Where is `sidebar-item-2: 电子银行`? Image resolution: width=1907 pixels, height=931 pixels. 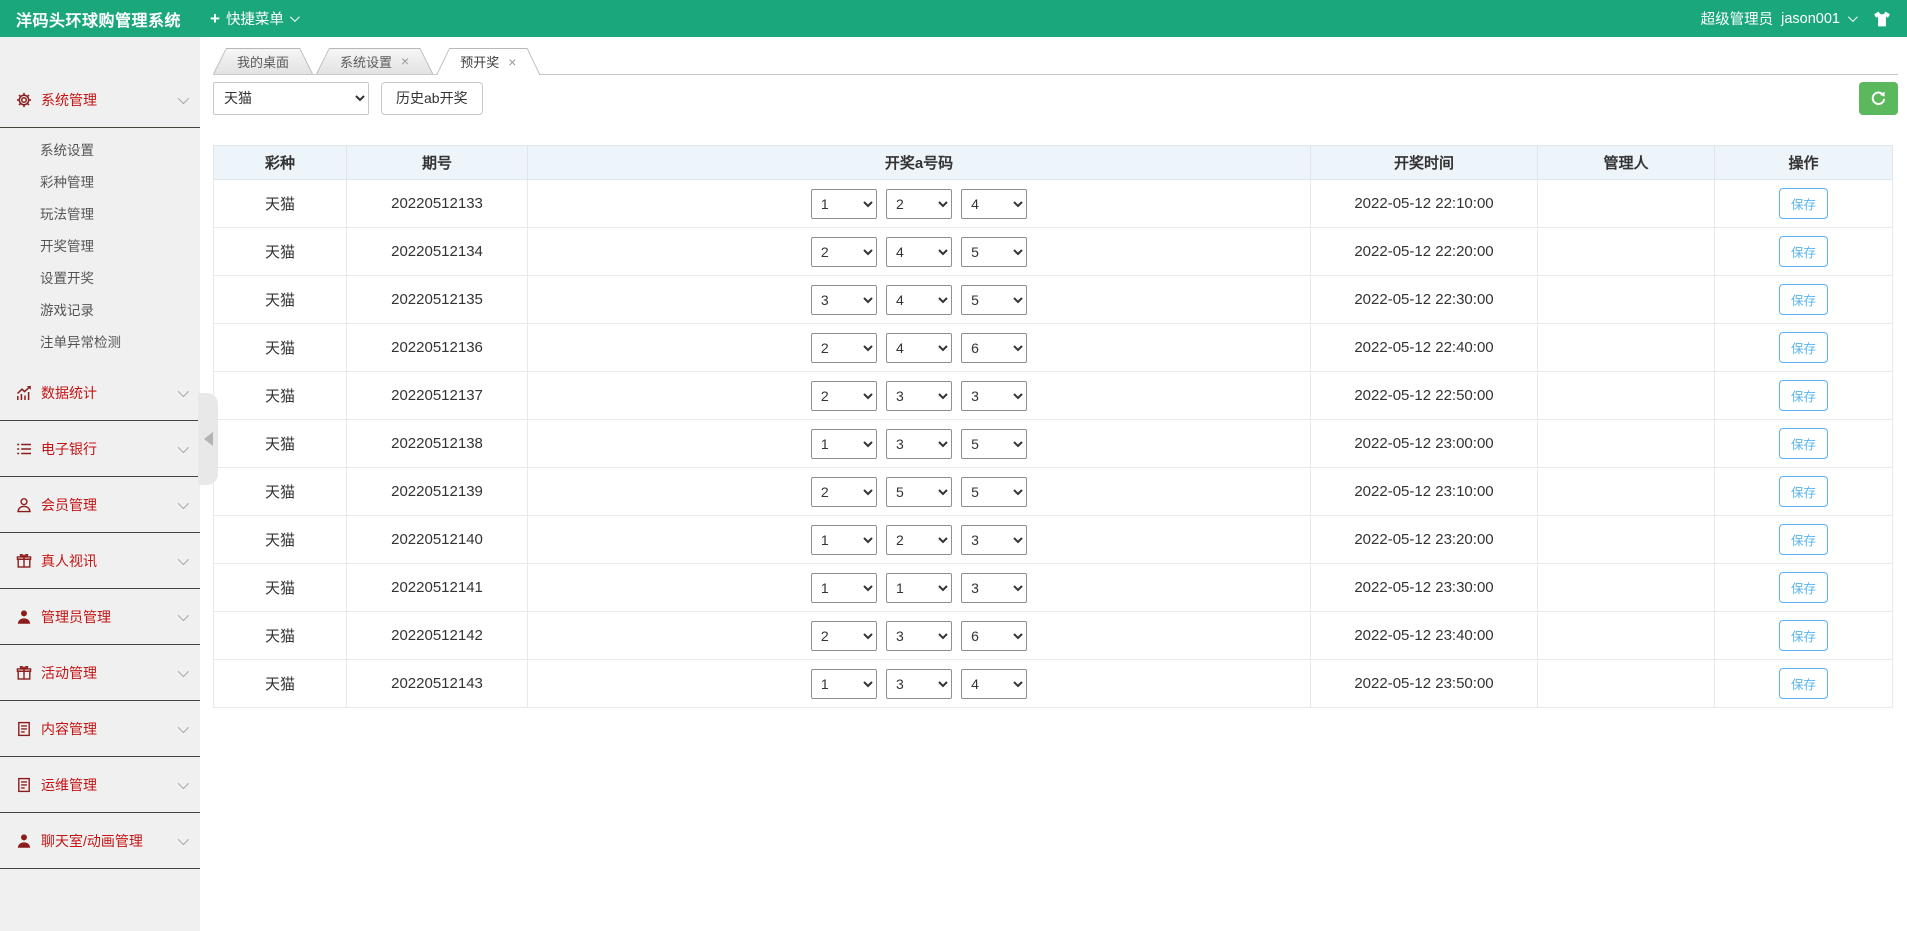 sidebar-item-2: 电子银行 is located at coordinates (100, 449).